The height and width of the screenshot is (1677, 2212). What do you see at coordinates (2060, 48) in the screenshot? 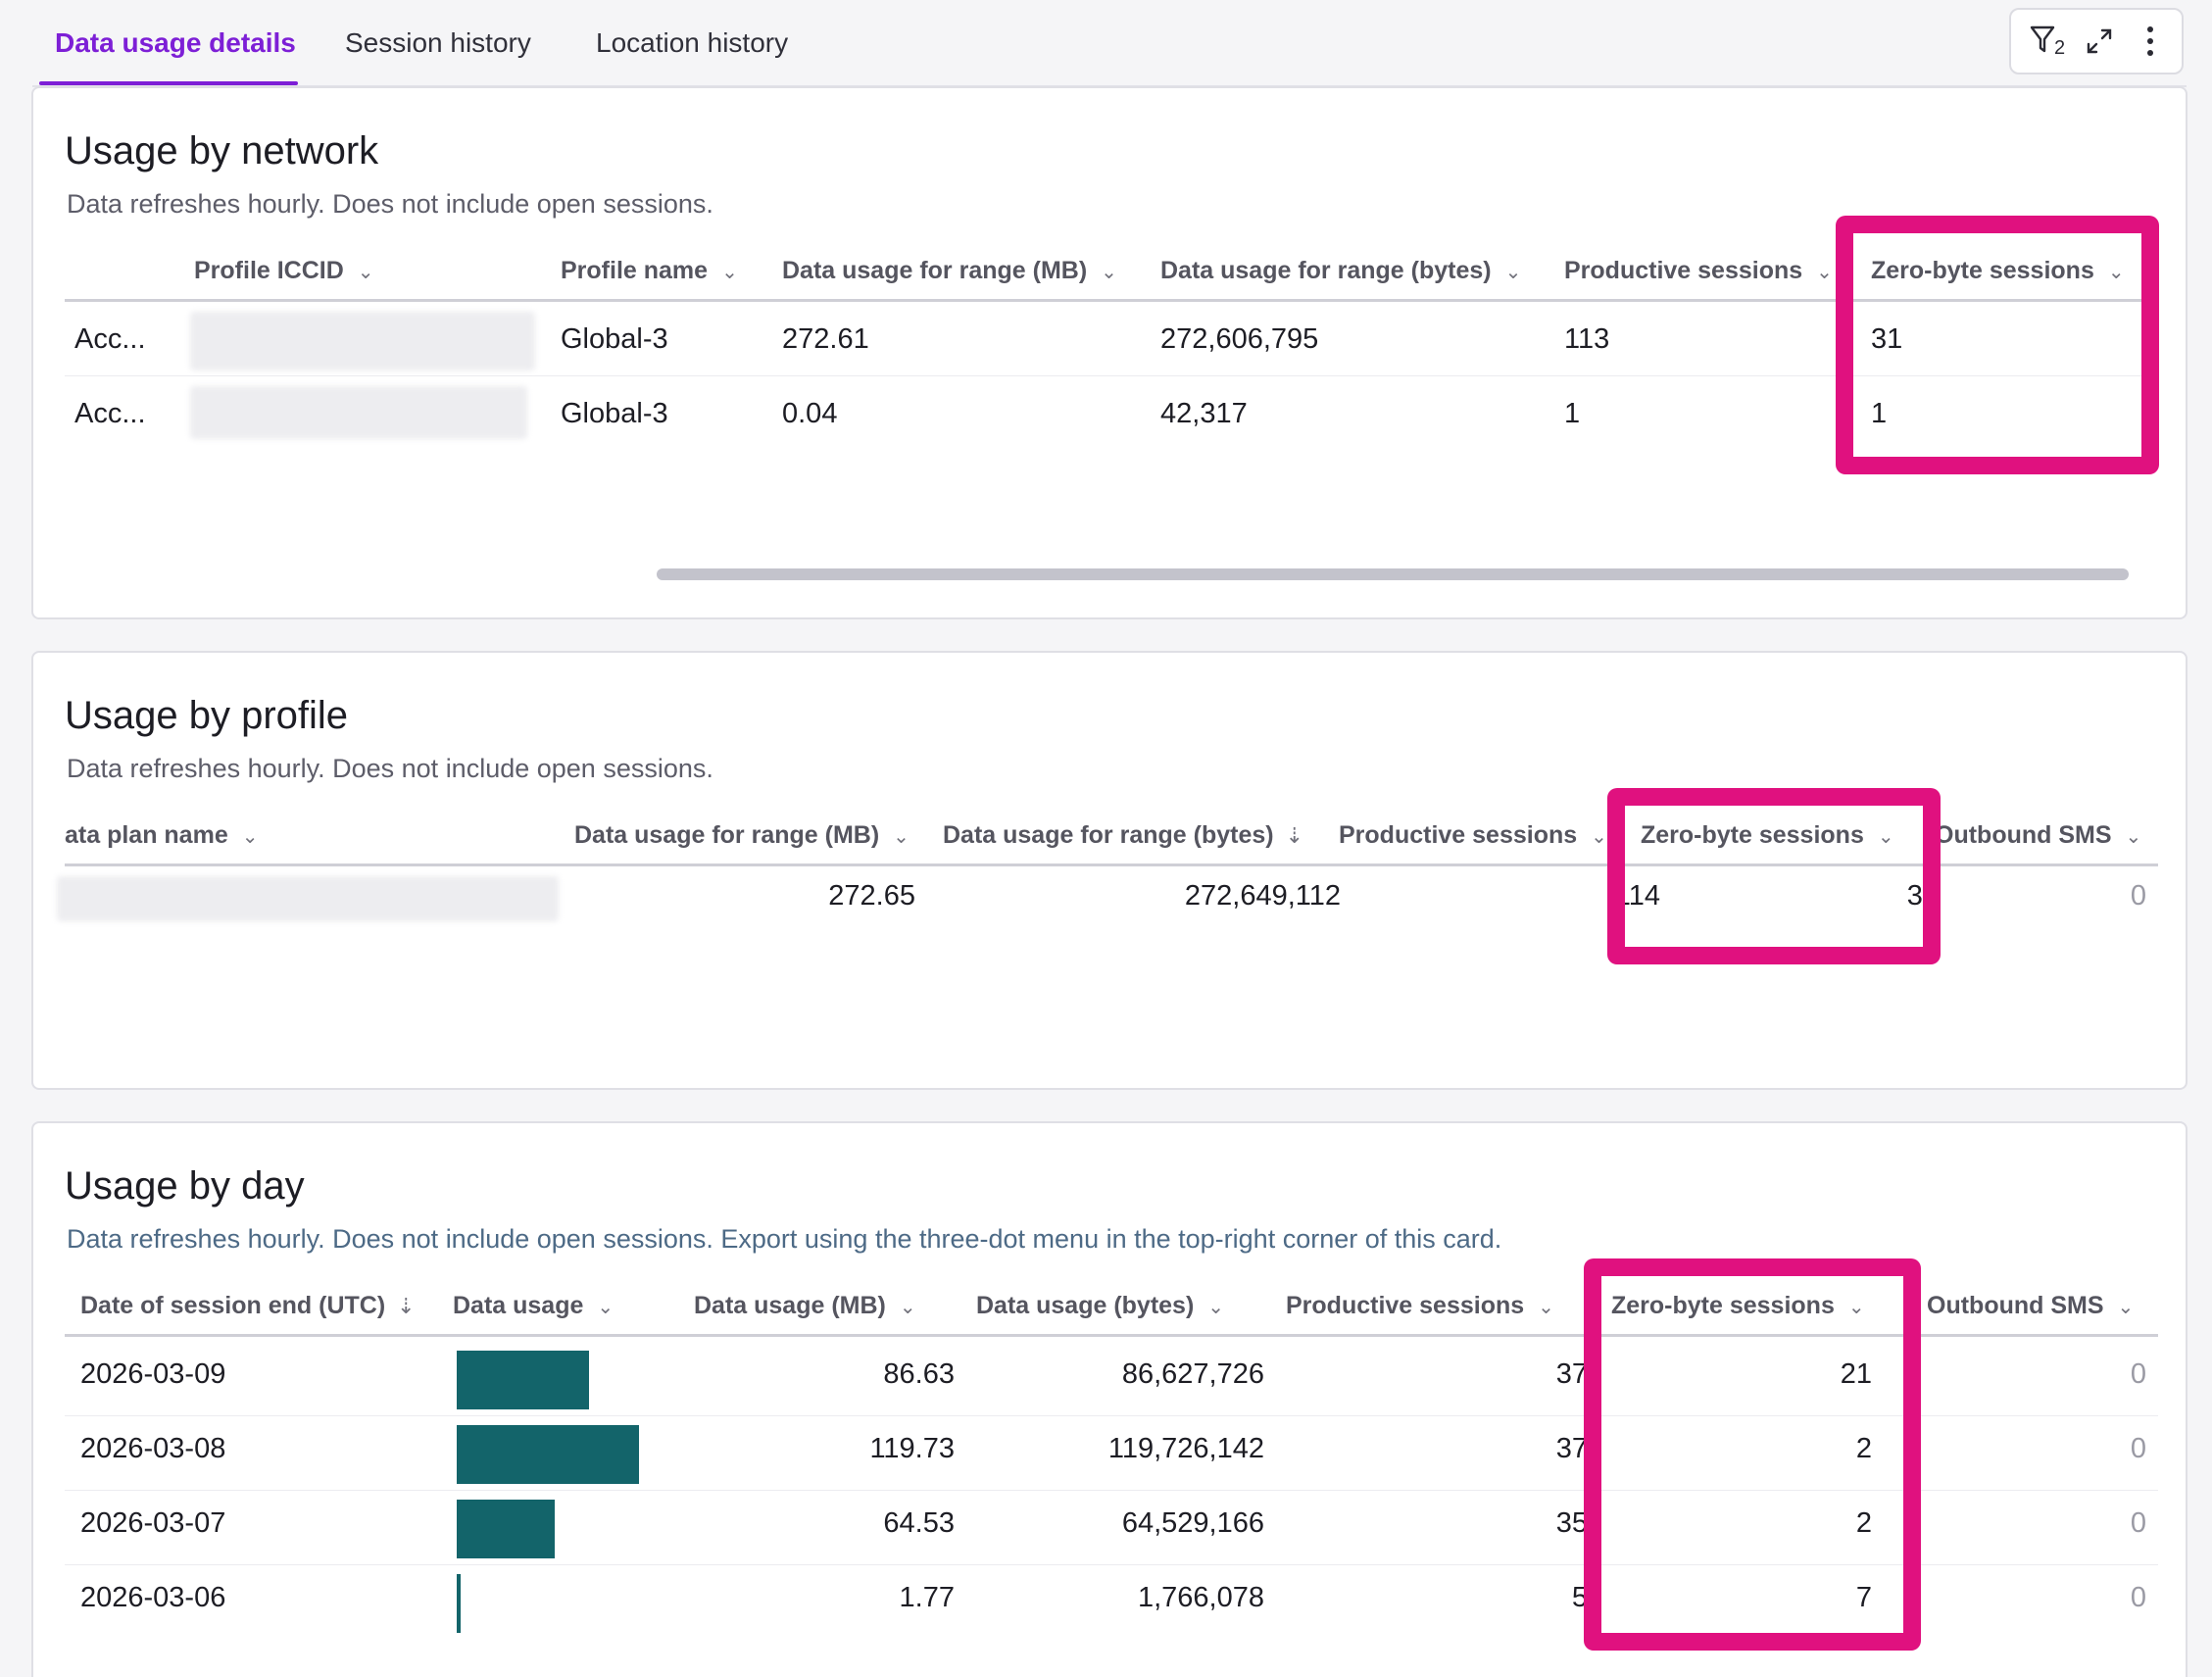
I see `filter-count-badge: 2` at bounding box center [2060, 48].